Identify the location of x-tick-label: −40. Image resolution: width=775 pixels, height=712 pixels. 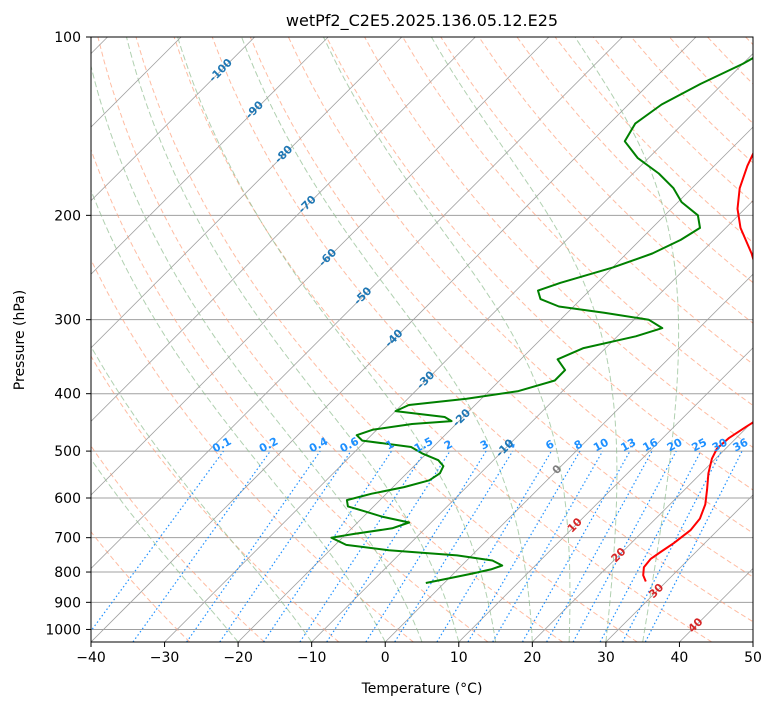
(91, 658).